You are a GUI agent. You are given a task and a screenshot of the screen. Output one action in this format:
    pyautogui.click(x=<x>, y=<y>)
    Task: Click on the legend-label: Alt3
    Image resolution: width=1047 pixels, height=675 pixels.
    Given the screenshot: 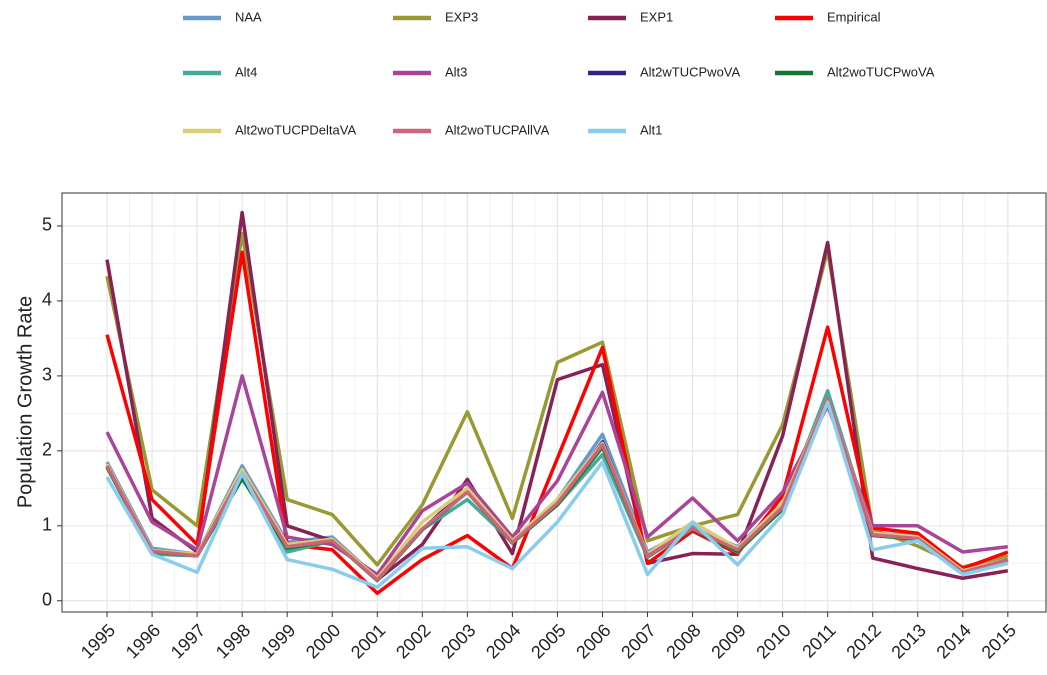 What is the action you would take?
    pyautogui.click(x=456, y=71)
    